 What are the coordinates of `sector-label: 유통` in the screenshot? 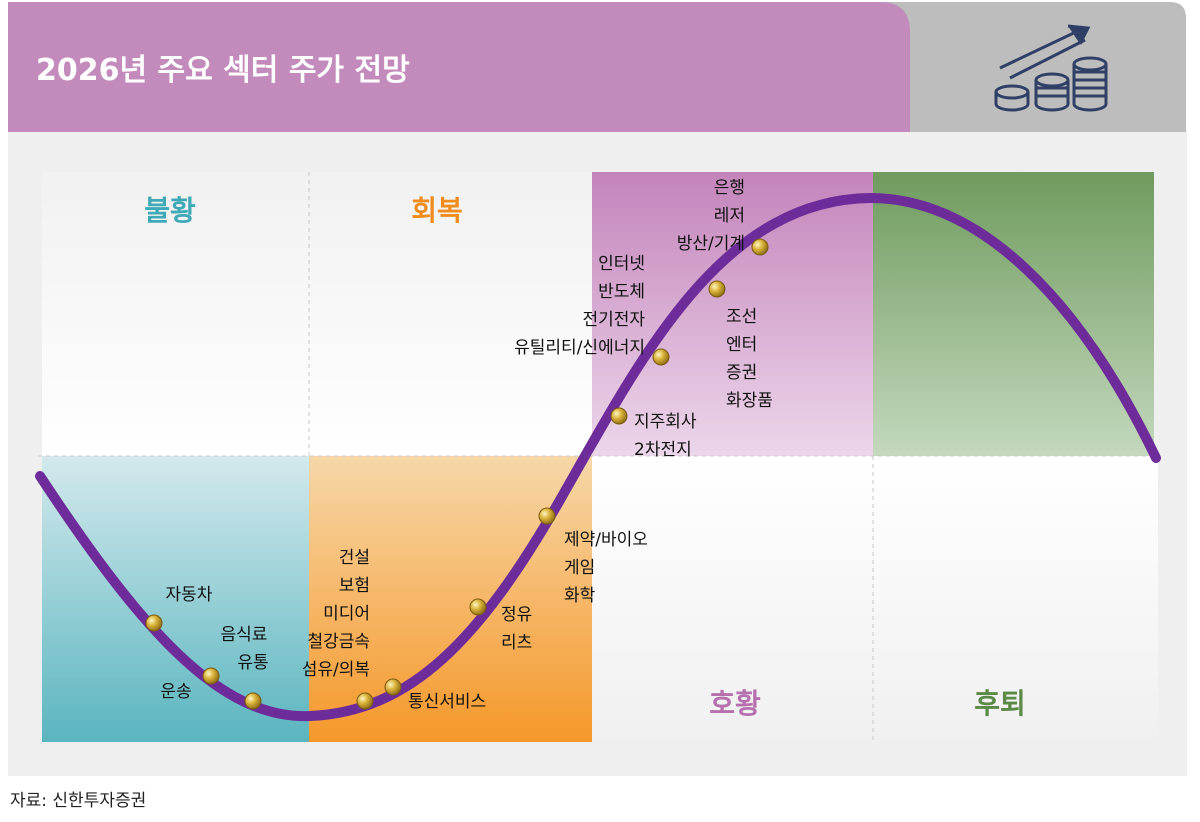 It's located at (252, 663).